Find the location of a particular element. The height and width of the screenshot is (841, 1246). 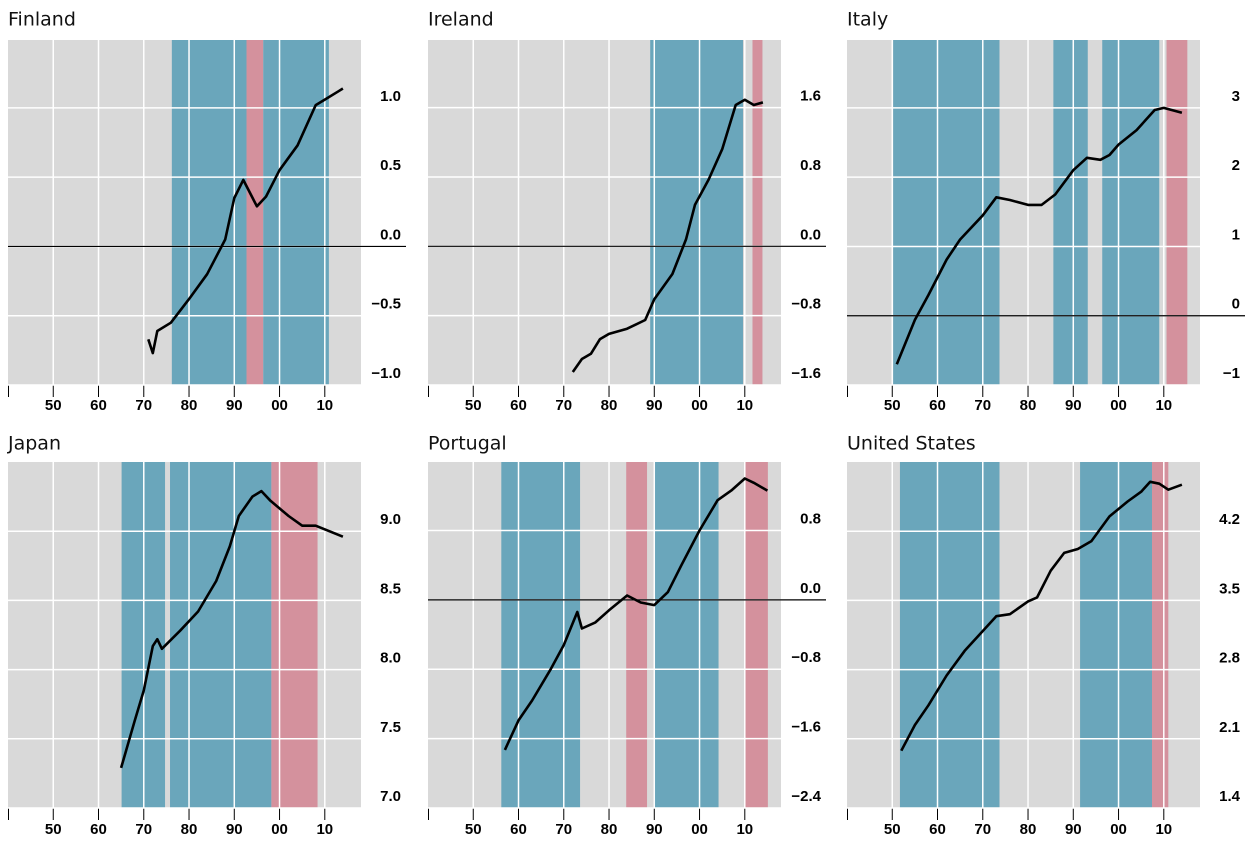

panel-title: Portugal is located at coordinates (467, 444).